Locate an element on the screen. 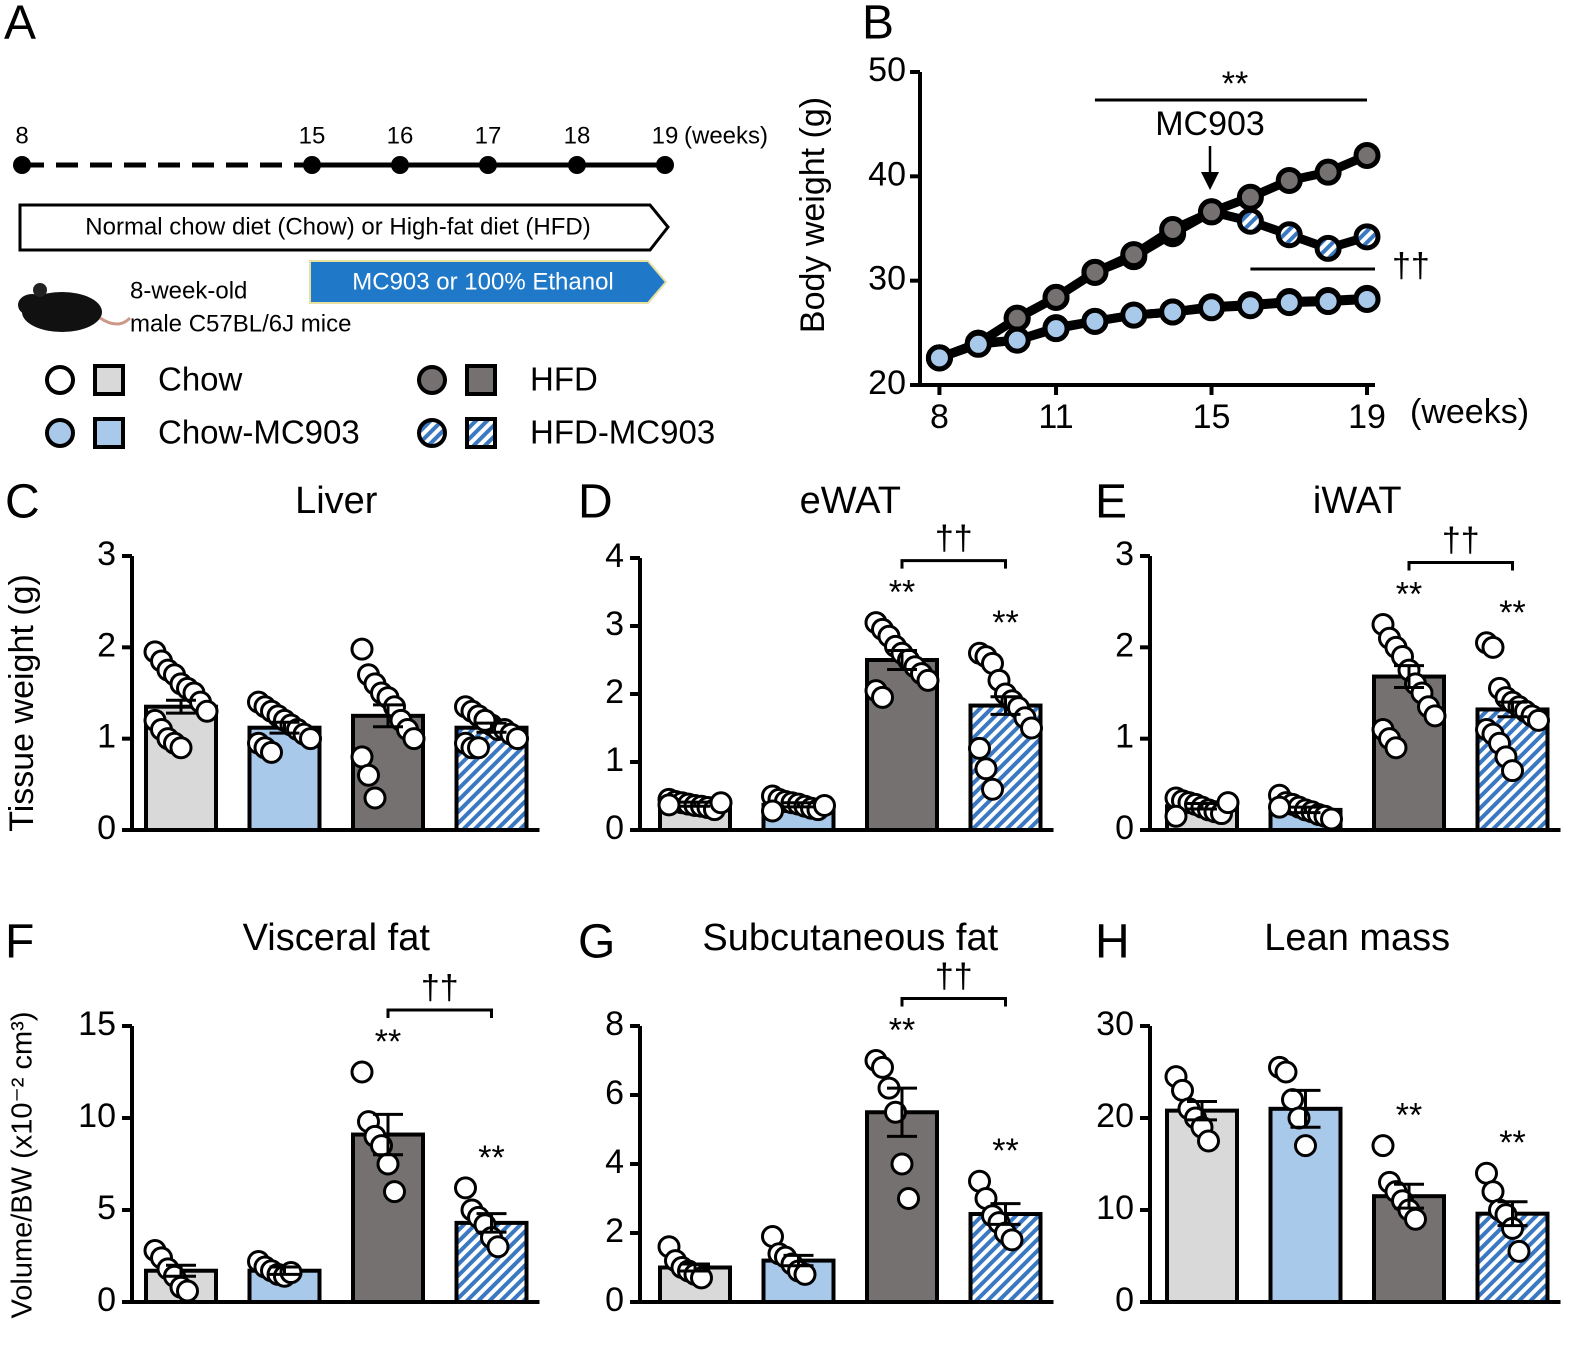 This screenshot has height=1368, width=1594. y-tick-label: 4 is located at coordinates (614, 556).